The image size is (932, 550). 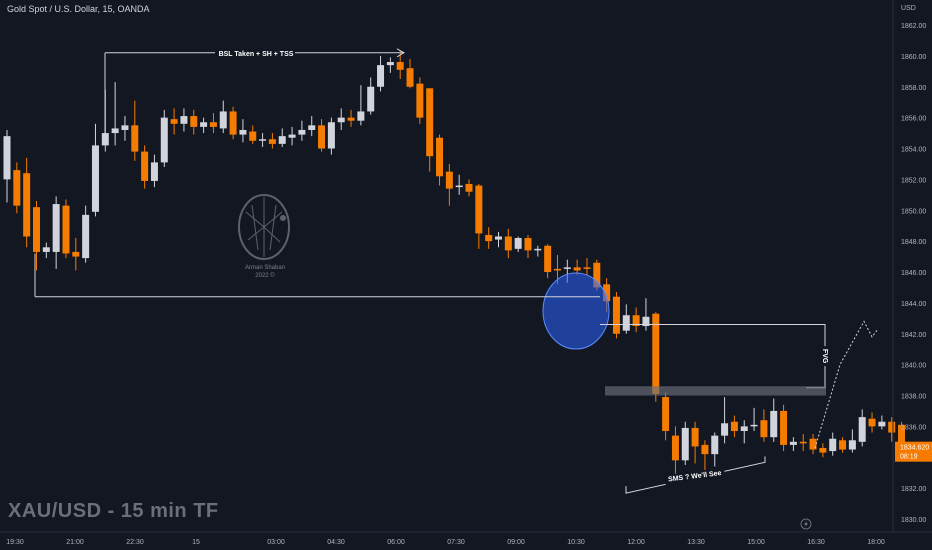 I want to click on x-tick-label: 16:30, so click(x=816, y=542).